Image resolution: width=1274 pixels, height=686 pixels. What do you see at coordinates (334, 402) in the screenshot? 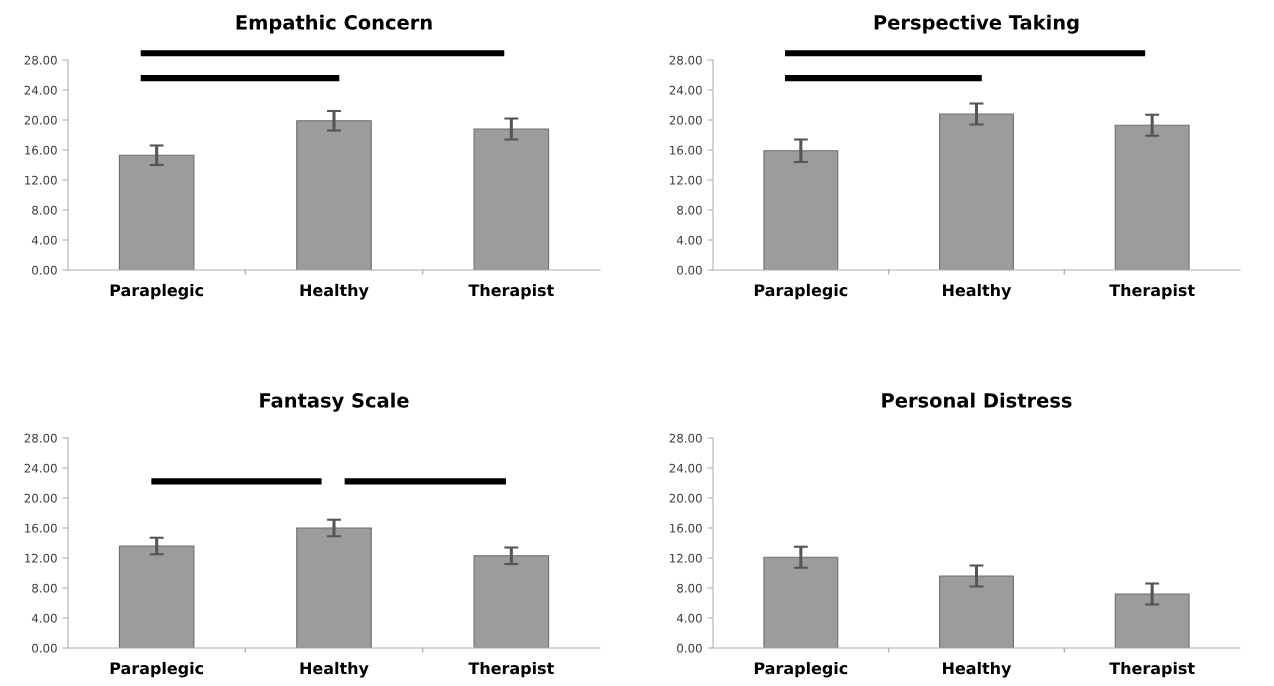
I see `chart-title: Fantasy Scale` at bounding box center [334, 402].